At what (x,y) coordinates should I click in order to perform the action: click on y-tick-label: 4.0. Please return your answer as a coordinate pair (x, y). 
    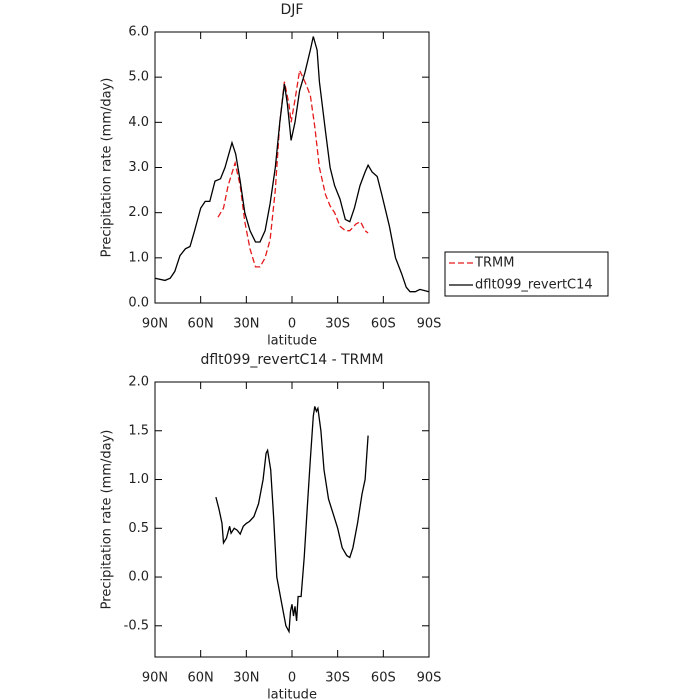
    Looking at the image, I should click on (138, 122).